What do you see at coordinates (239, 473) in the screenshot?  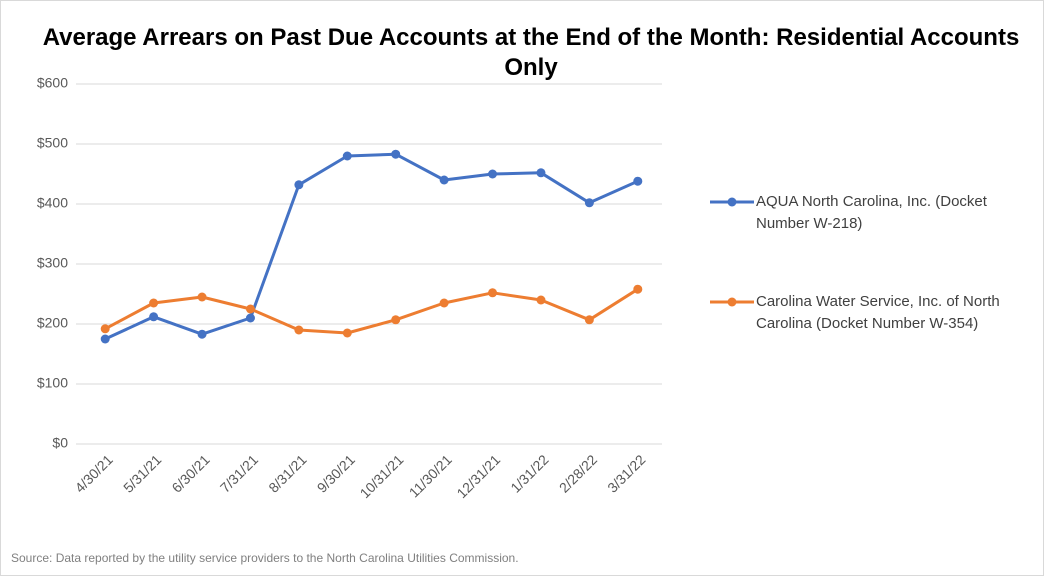 I see `x-tick-label: 7/31/21` at bounding box center [239, 473].